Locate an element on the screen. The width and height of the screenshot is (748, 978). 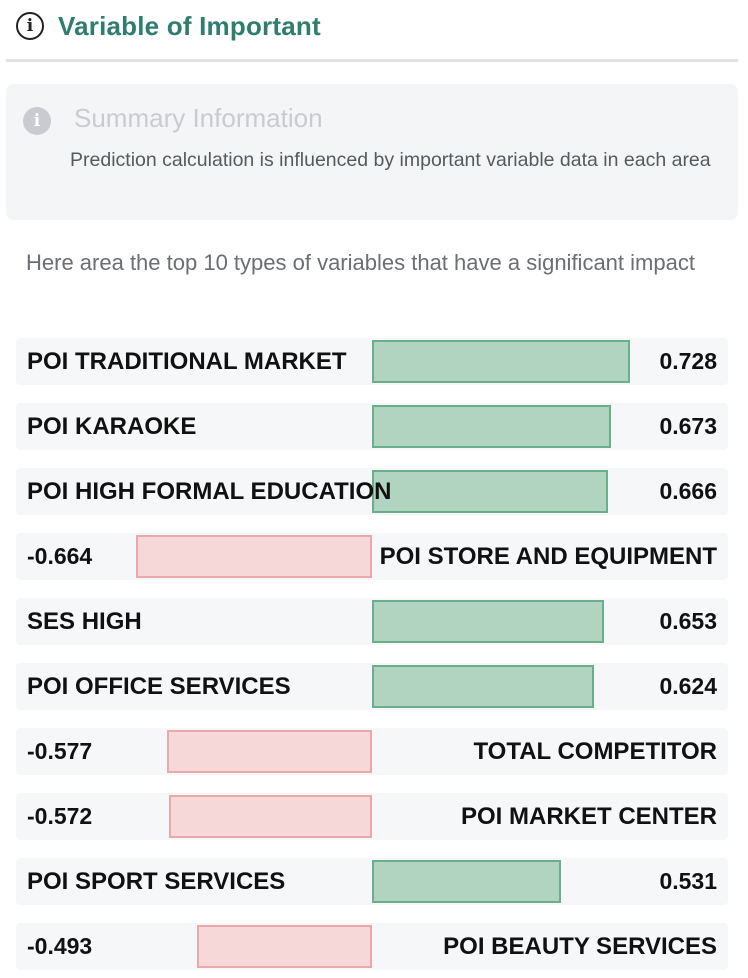
variable-row: POI OFFICE SERVICES 0.624 is located at coordinates (372, 686).